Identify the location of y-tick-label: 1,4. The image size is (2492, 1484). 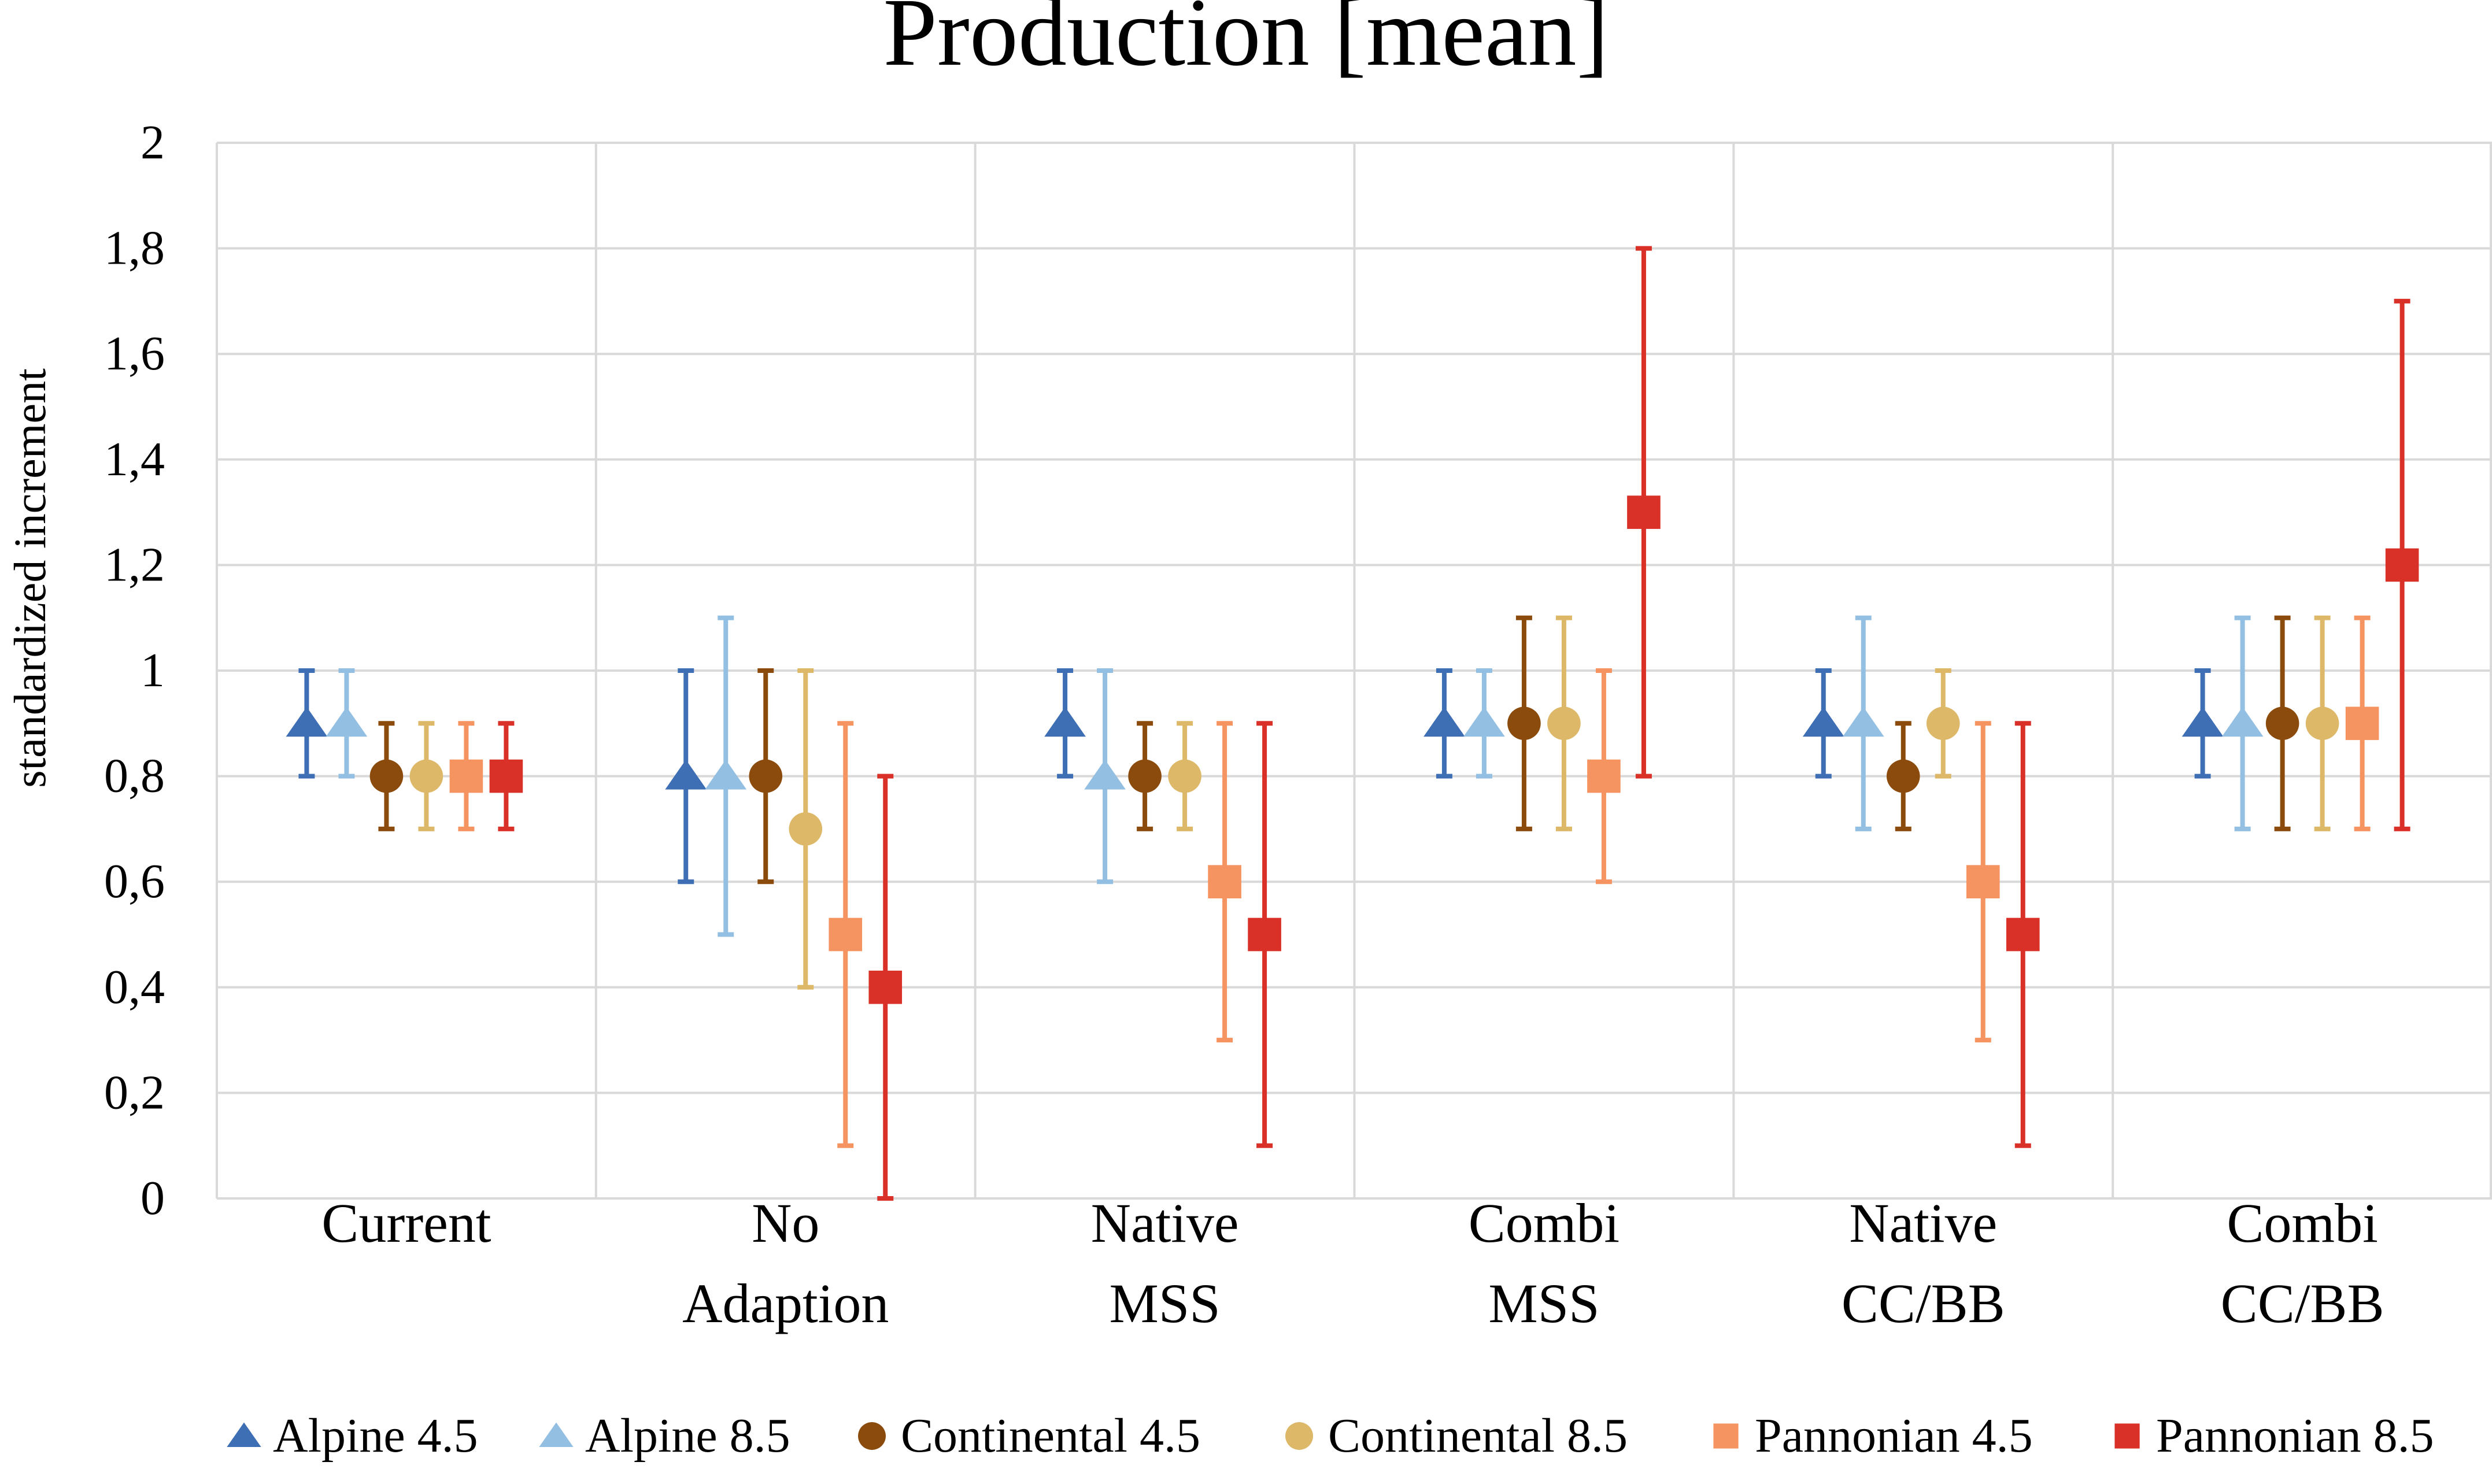
(134, 459).